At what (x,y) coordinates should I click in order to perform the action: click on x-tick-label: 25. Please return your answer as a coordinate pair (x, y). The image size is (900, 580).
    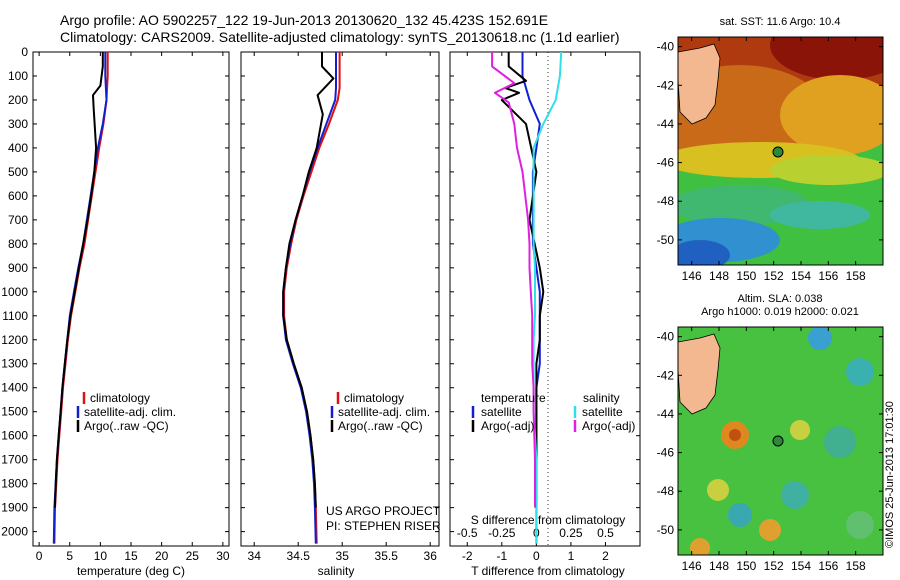
    Looking at the image, I should click on (193, 556).